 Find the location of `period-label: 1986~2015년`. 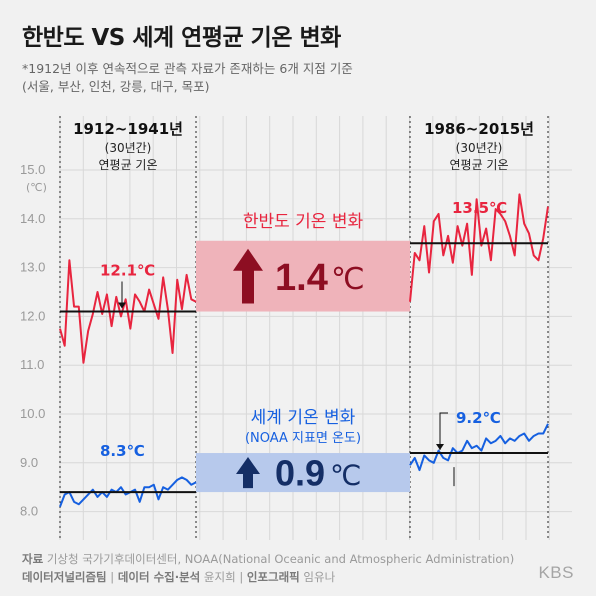

period-label: 1986~2015년 is located at coordinates (479, 129).